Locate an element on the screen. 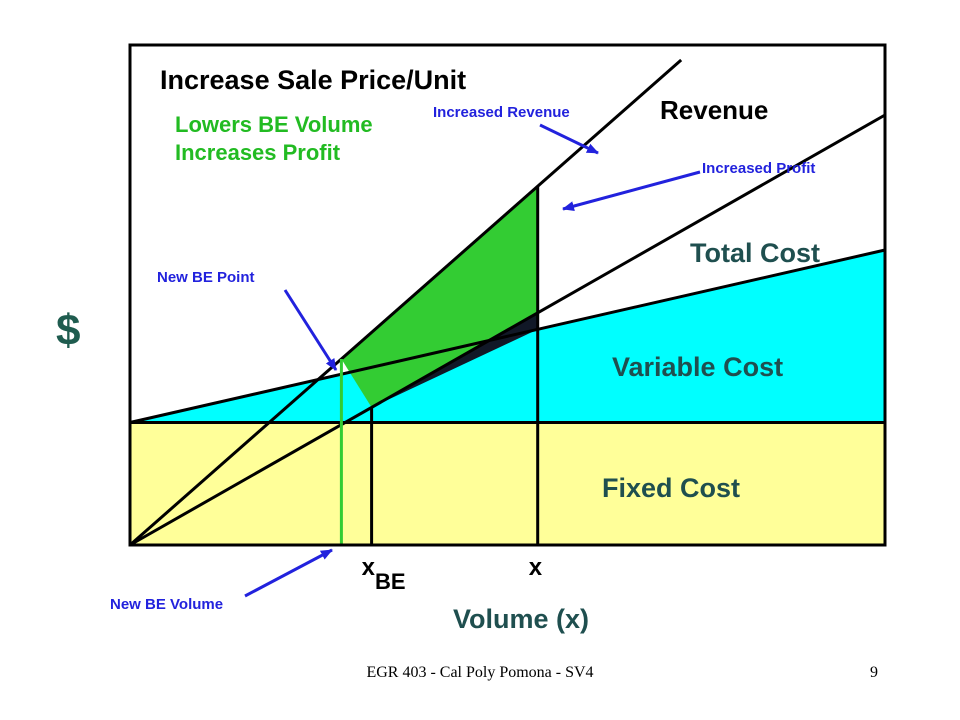 The width and height of the screenshot is (960, 720). page-number: 9 is located at coordinates (874, 672).